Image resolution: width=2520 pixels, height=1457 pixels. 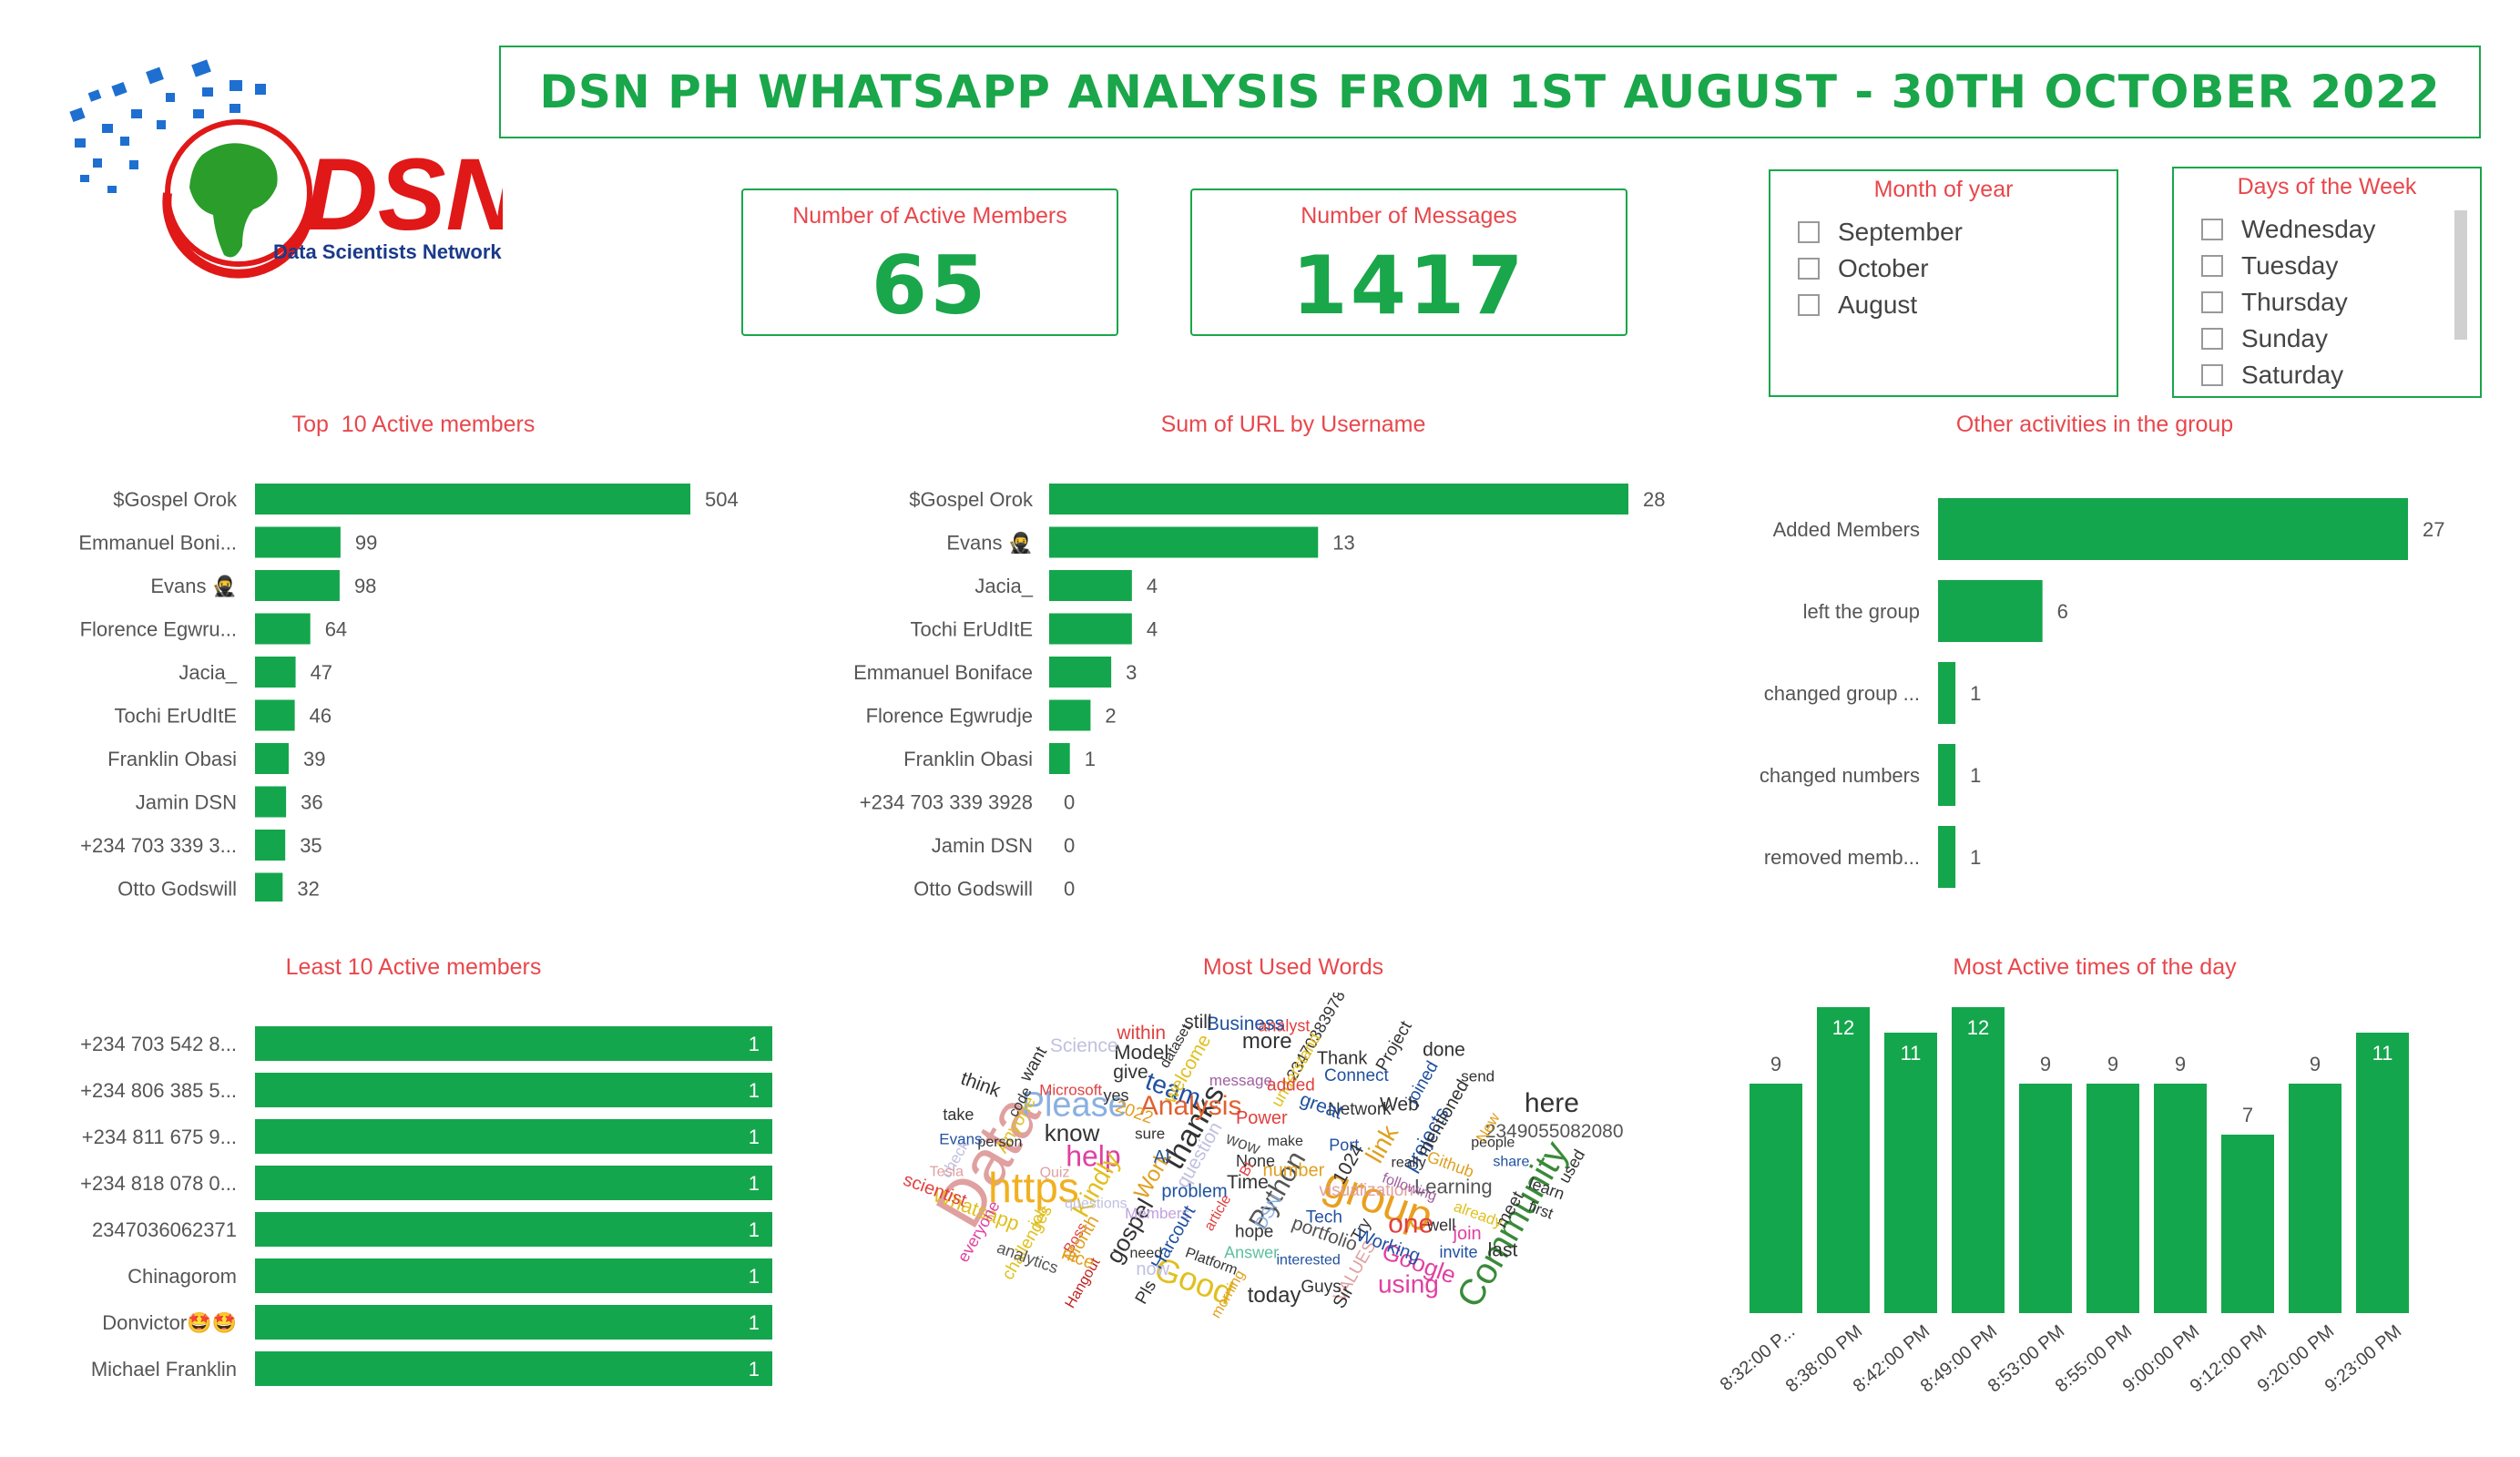 What do you see at coordinates (1478, 1076) in the screenshot?
I see `wordcloud-word: send` at bounding box center [1478, 1076].